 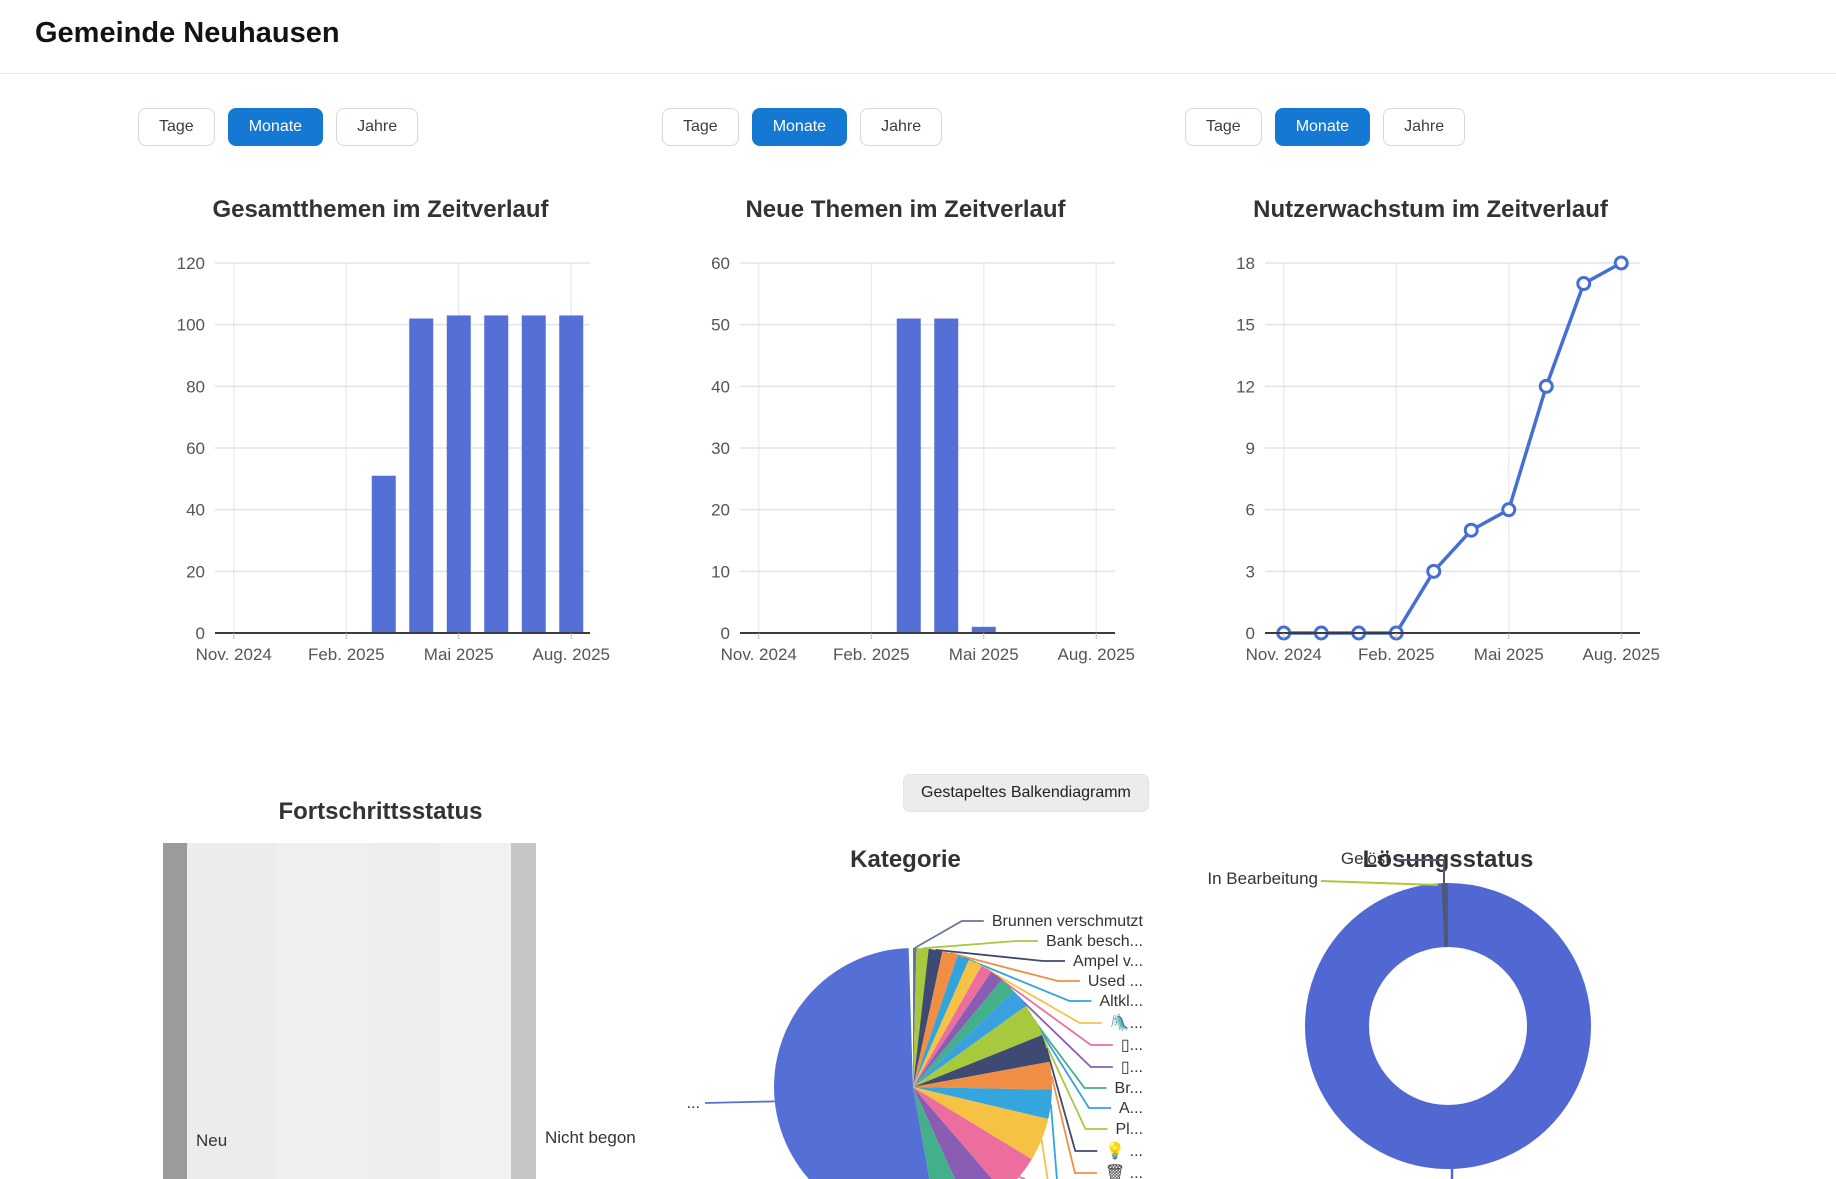 What do you see at coordinates (1448, 859) in the screenshot?
I see `chart-title-loesungsstatus: Lösungsstatus` at bounding box center [1448, 859].